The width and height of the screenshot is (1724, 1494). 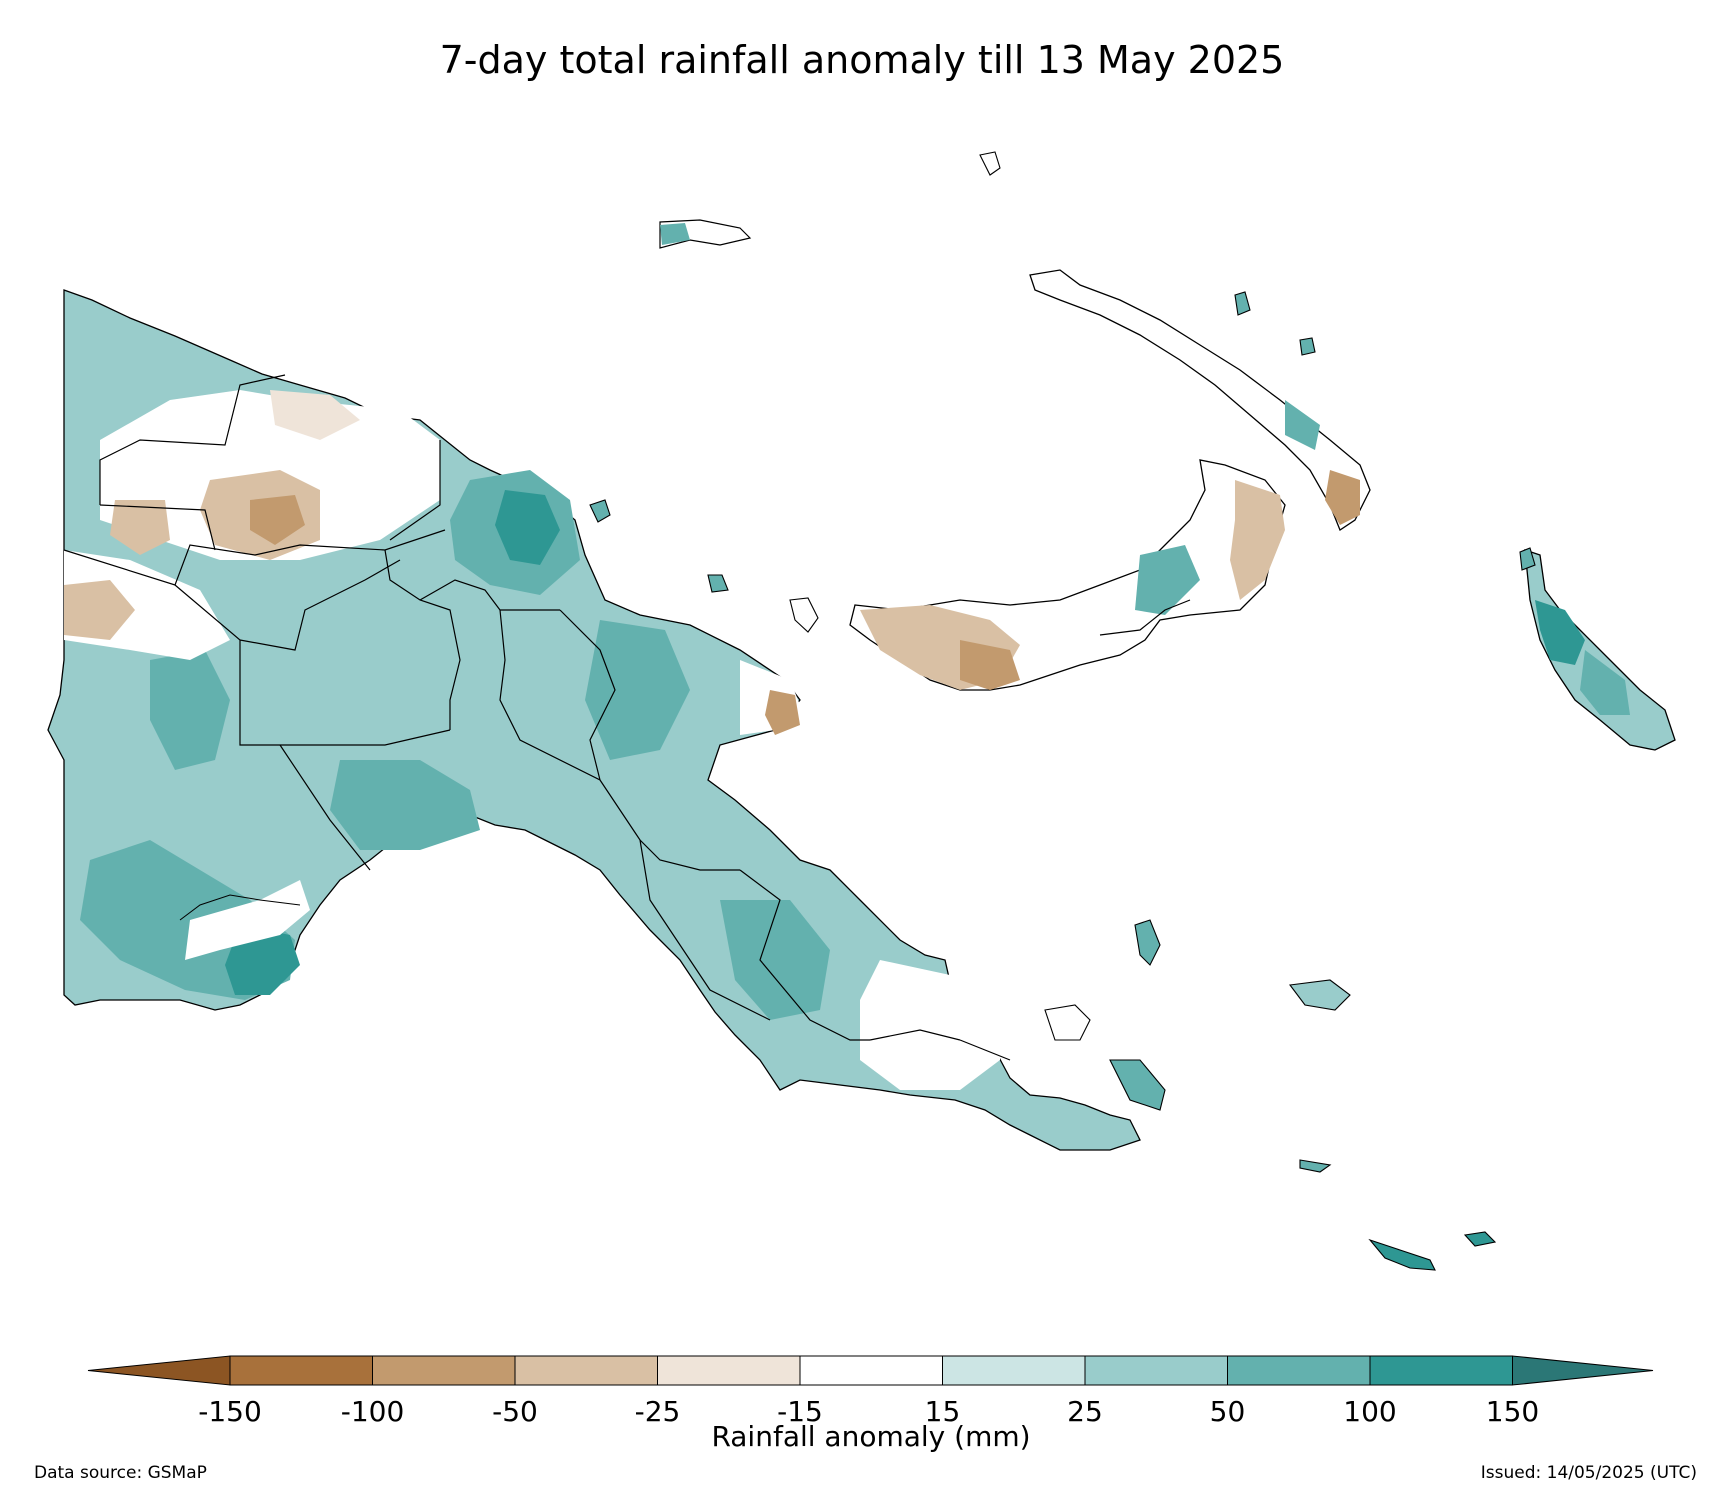 What do you see at coordinates (1257, 540) in the screenshot?
I see `new-britain-dry-gazelle` at bounding box center [1257, 540].